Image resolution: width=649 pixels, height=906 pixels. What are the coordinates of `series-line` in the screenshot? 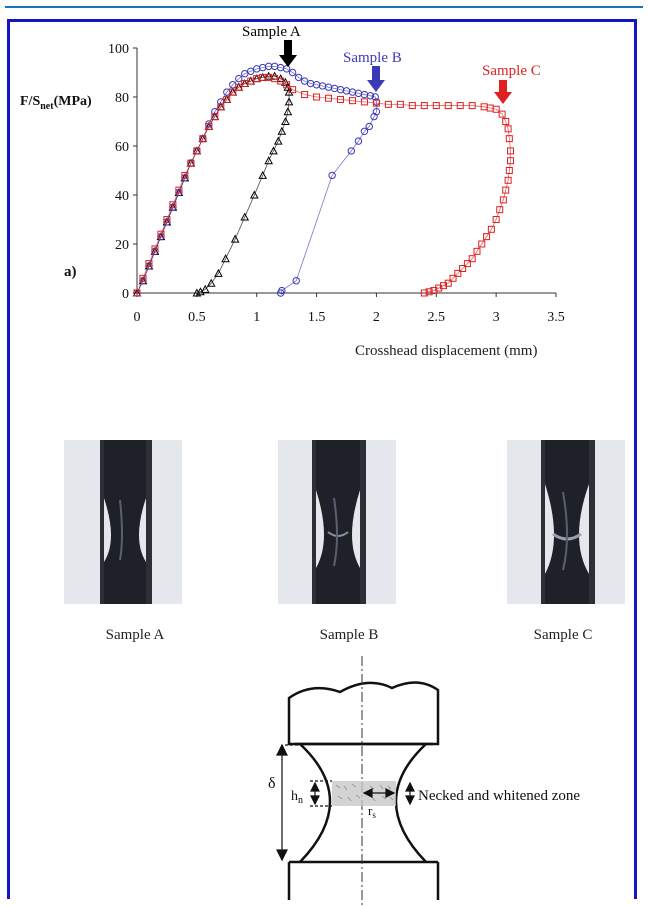 It's located at (323, 185).